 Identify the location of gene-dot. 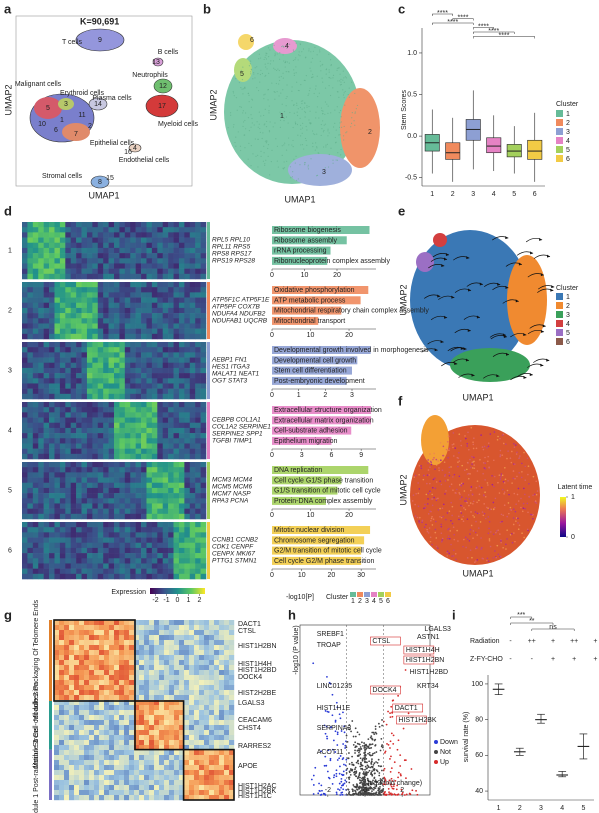
(329, 682).